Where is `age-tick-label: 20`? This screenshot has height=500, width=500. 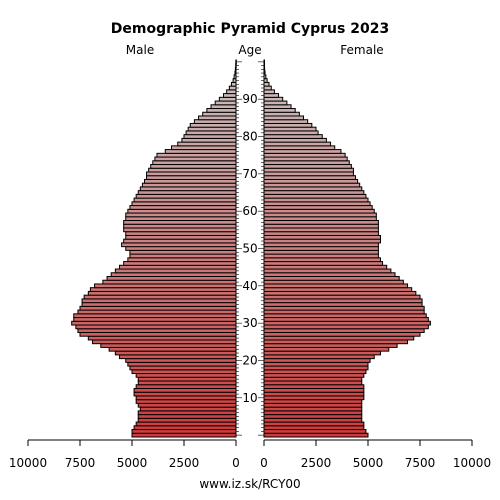 age-tick-label: 20 is located at coordinates (249, 360).